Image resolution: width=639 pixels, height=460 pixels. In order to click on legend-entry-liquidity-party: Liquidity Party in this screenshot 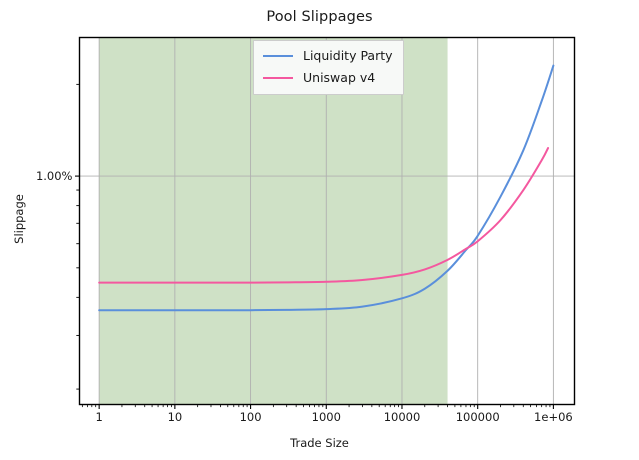, I will do `click(328, 56)`.